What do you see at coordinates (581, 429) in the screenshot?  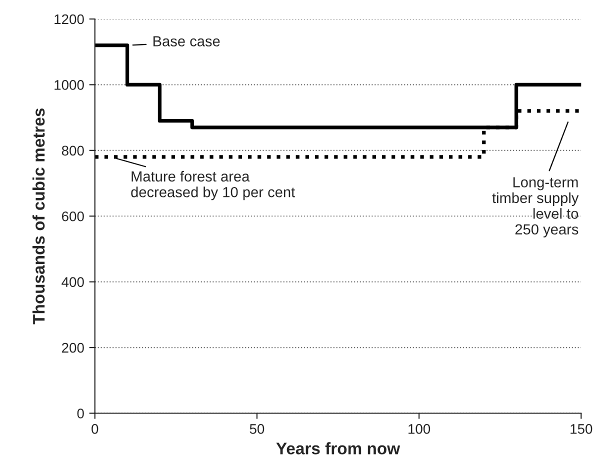 I see `x-tick-label: 150` at bounding box center [581, 429].